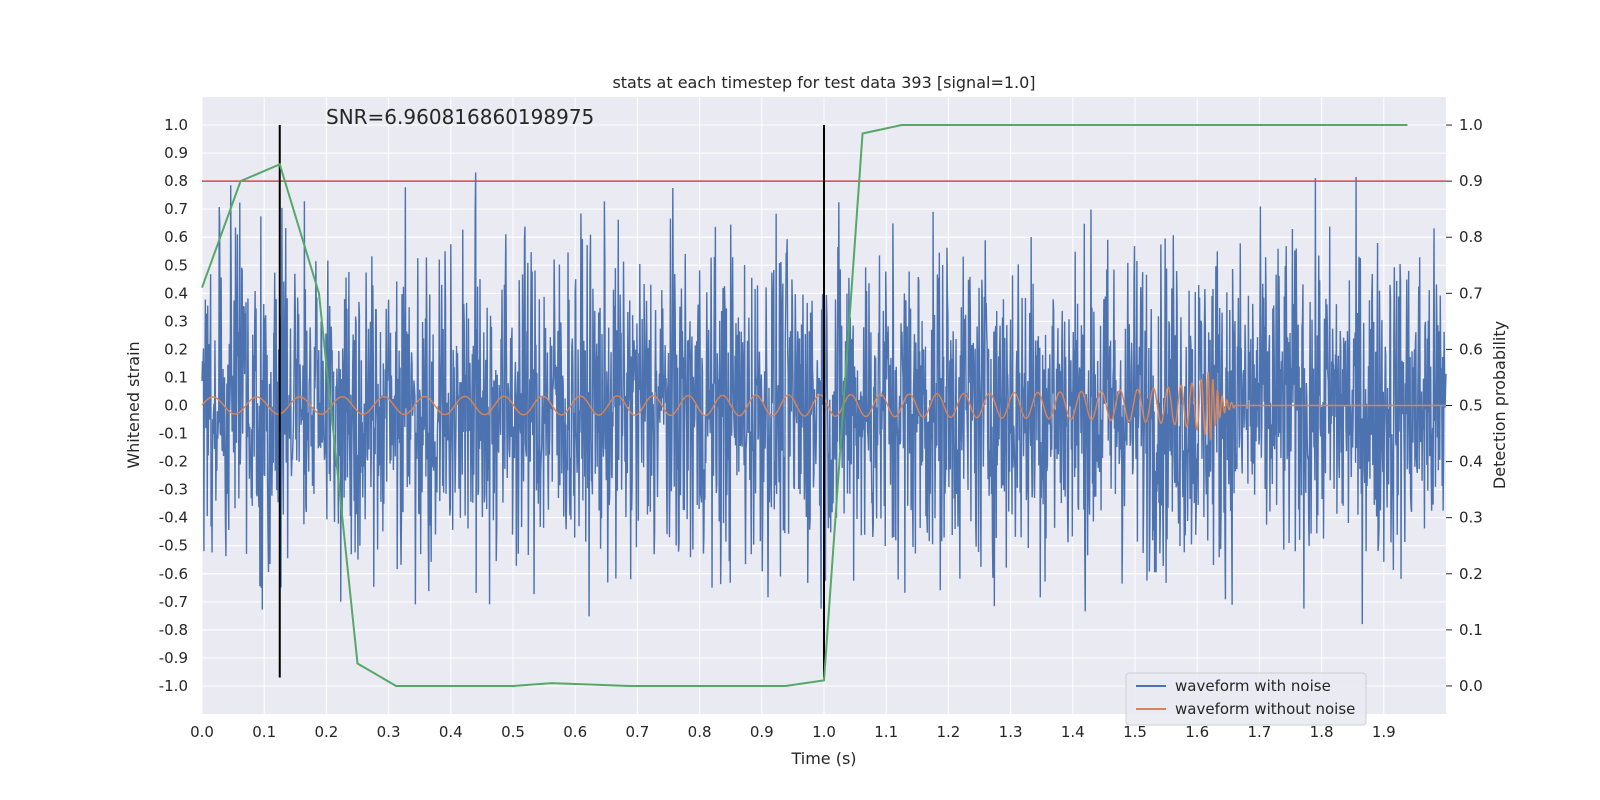  What do you see at coordinates (176, 321) in the screenshot?
I see `y-tick-label-left: 0.3` at bounding box center [176, 321].